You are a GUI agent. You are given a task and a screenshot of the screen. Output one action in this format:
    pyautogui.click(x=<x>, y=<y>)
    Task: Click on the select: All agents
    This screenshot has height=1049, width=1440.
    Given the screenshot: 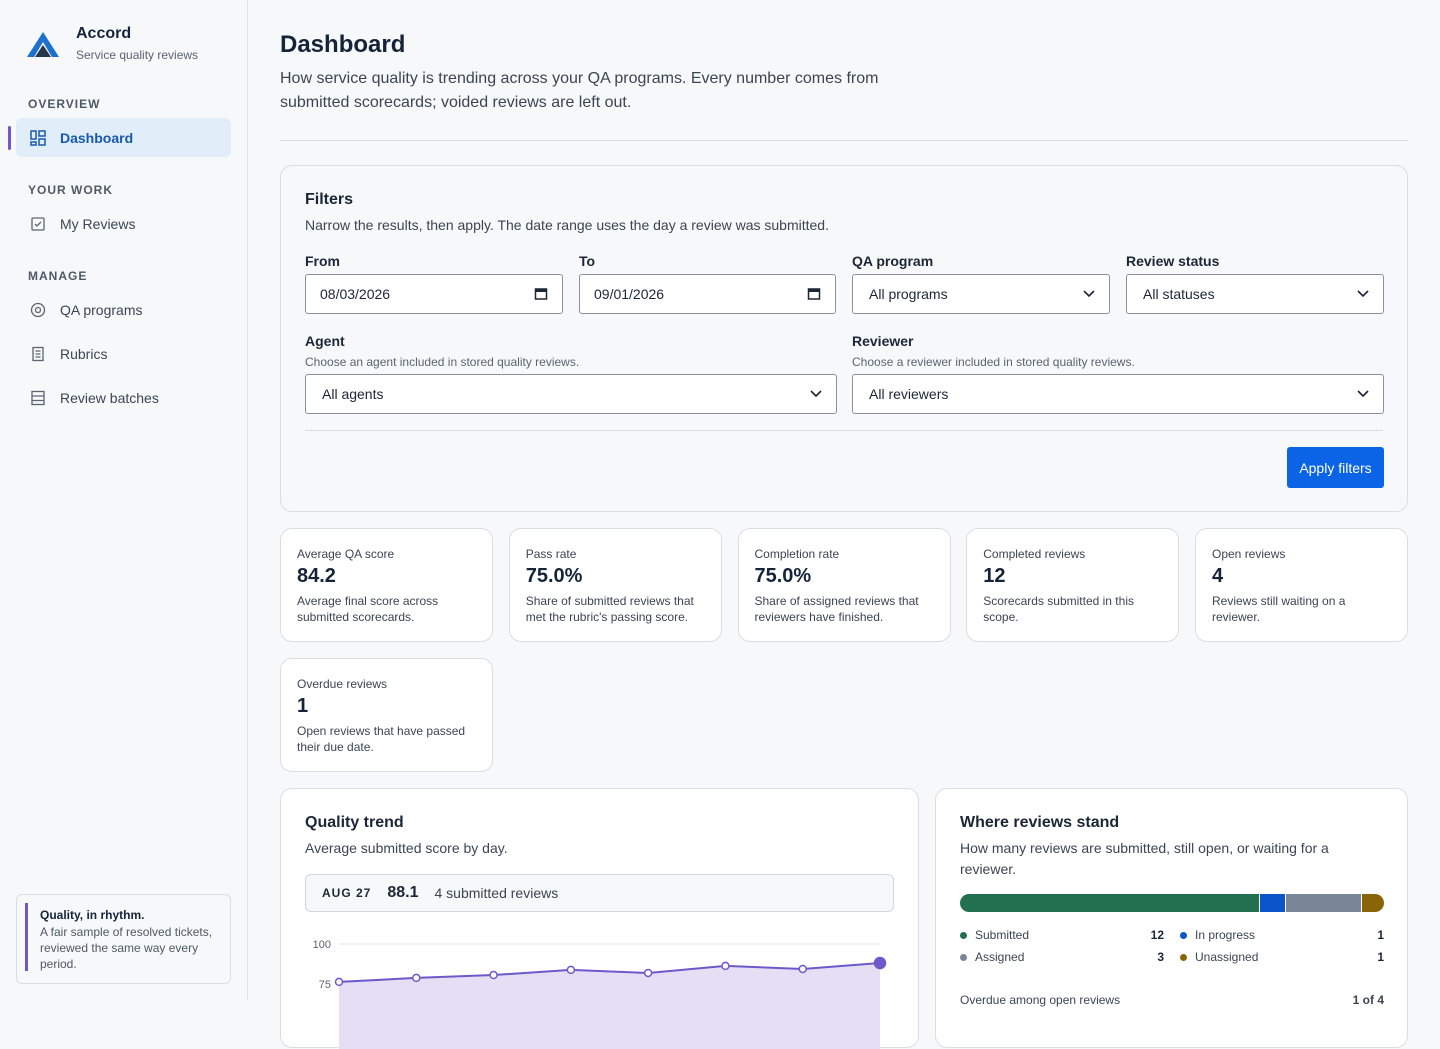 What is the action you would take?
    pyautogui.click(x=571, y=394)
    